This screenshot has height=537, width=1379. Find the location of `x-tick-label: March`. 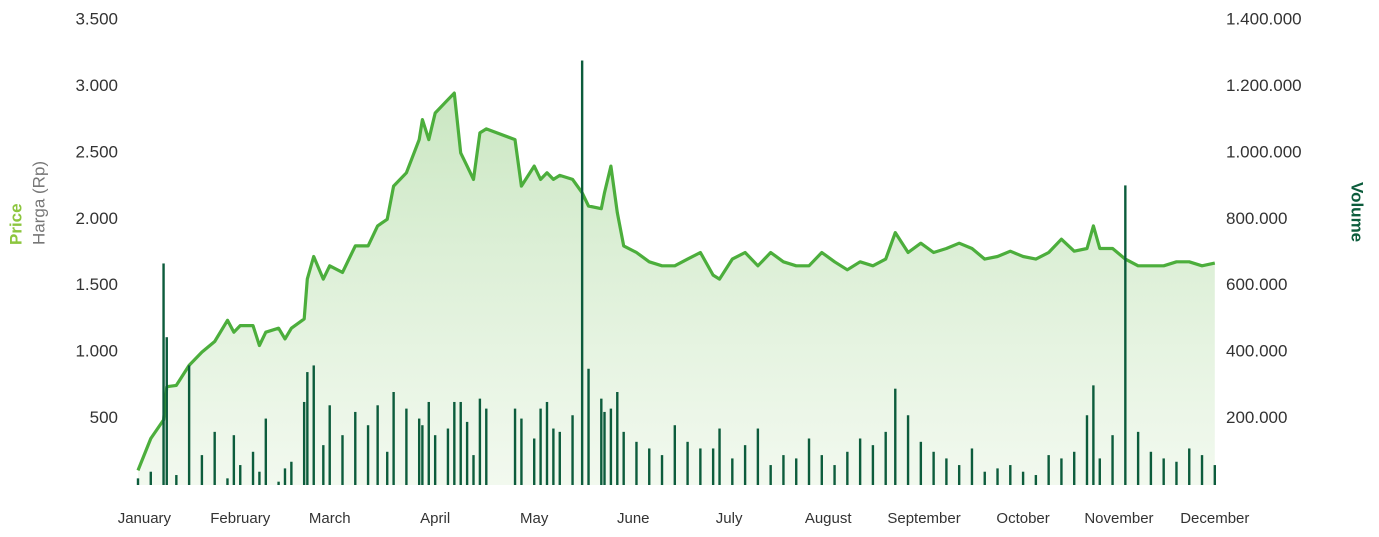

x-tick-label: March is located at coordinates (330, 518).